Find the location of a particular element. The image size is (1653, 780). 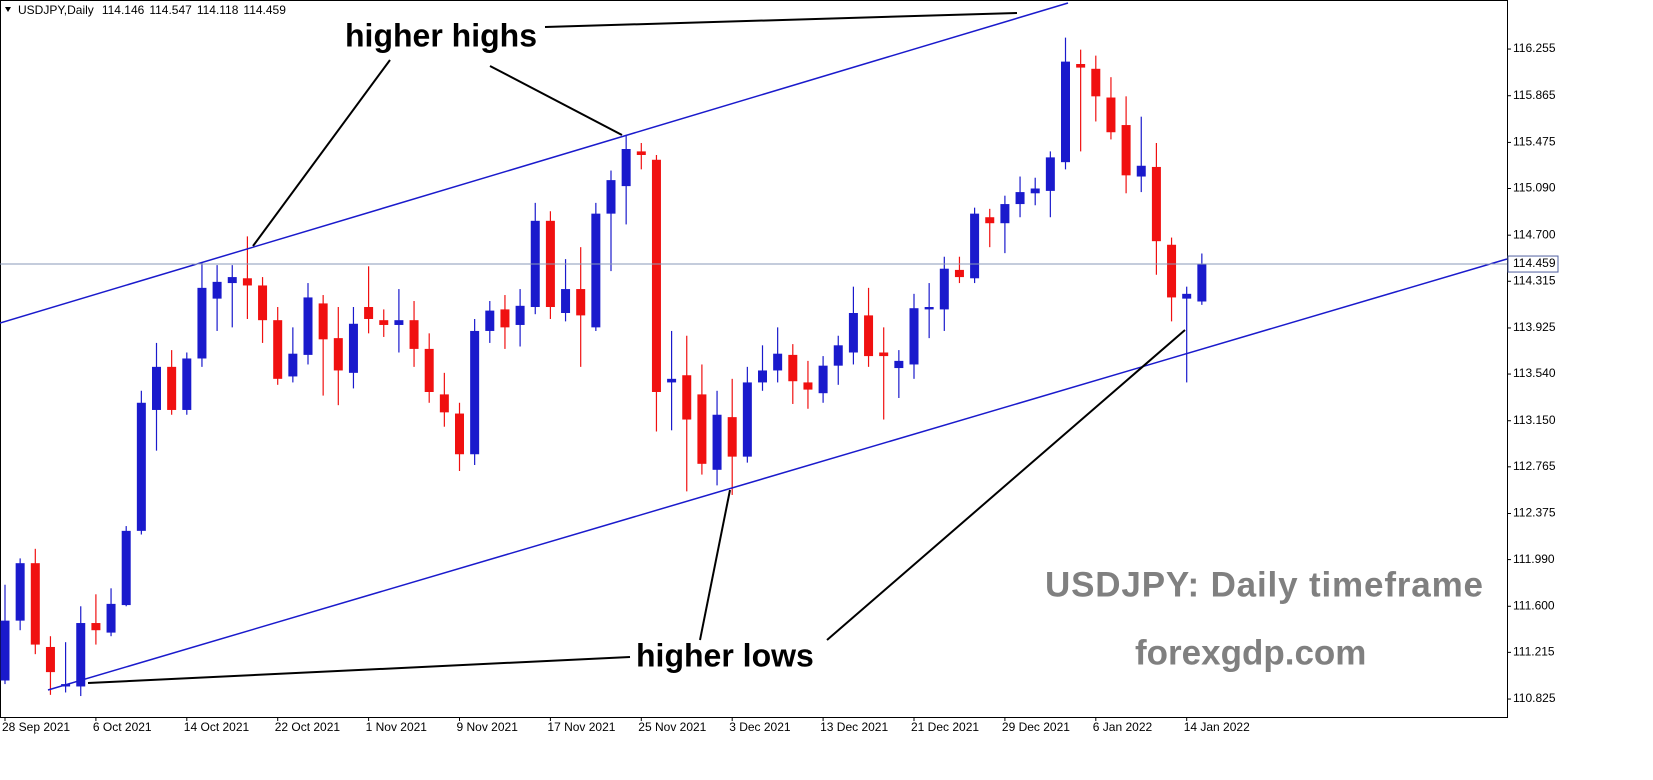

y-tick-label: 112.375 is located at coordinates (1534, 513).